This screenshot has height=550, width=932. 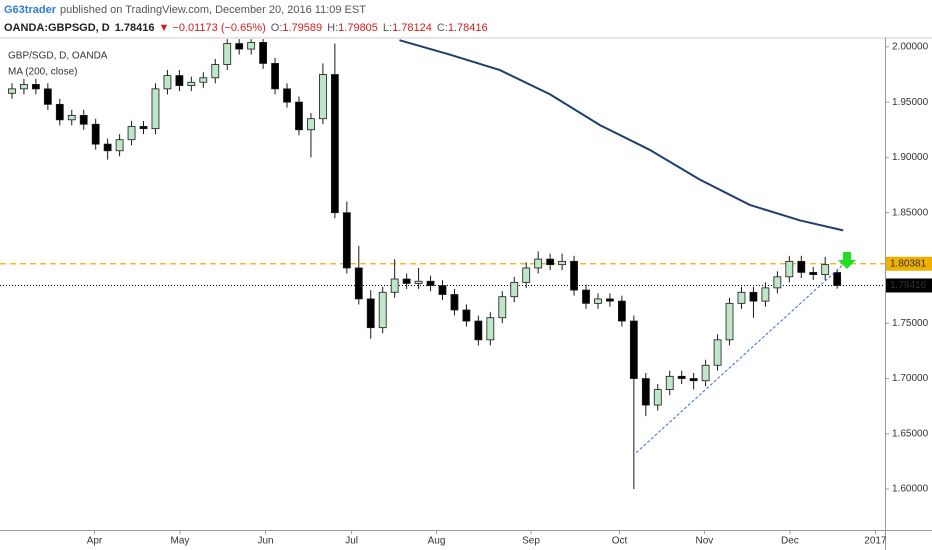 What do you see at coordinates (180, 541) in the screenshot?
I see `x-tick-label: May` at bounding box center [180, 541].